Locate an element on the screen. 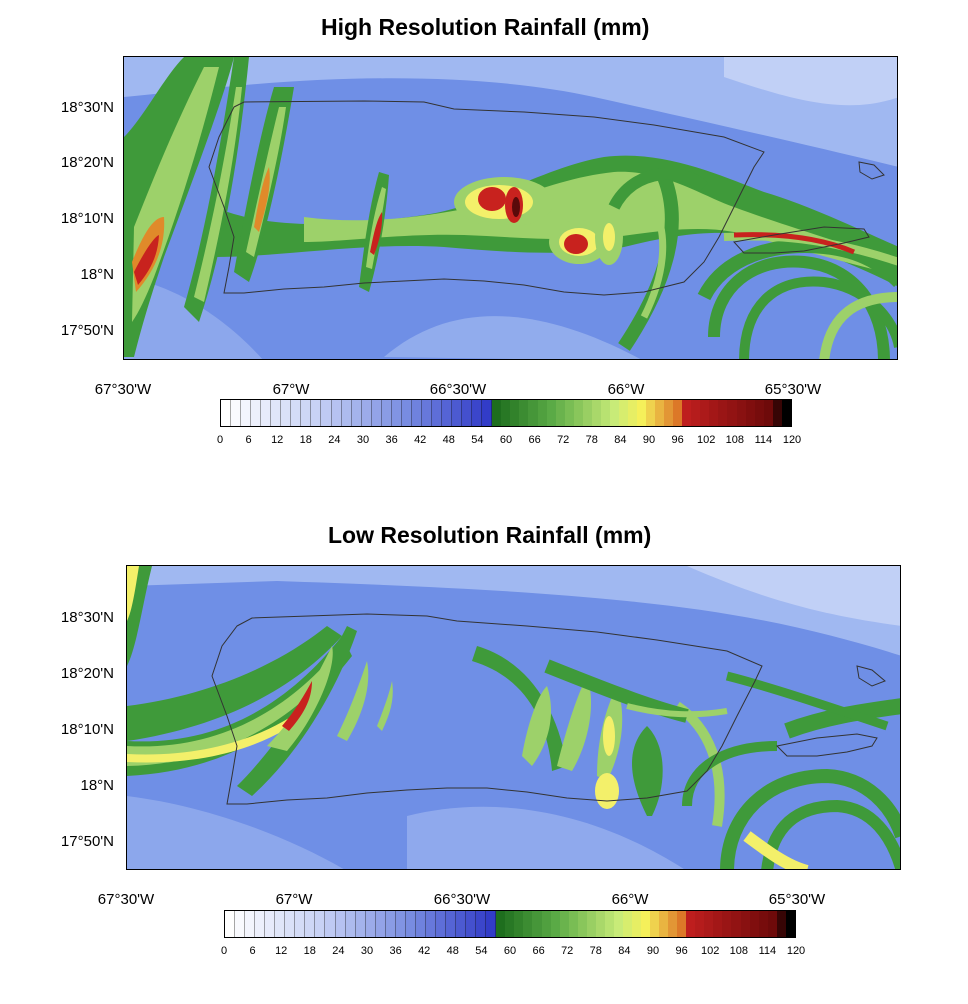  colorbar-label: 60 is located at coordinates (506, 440).